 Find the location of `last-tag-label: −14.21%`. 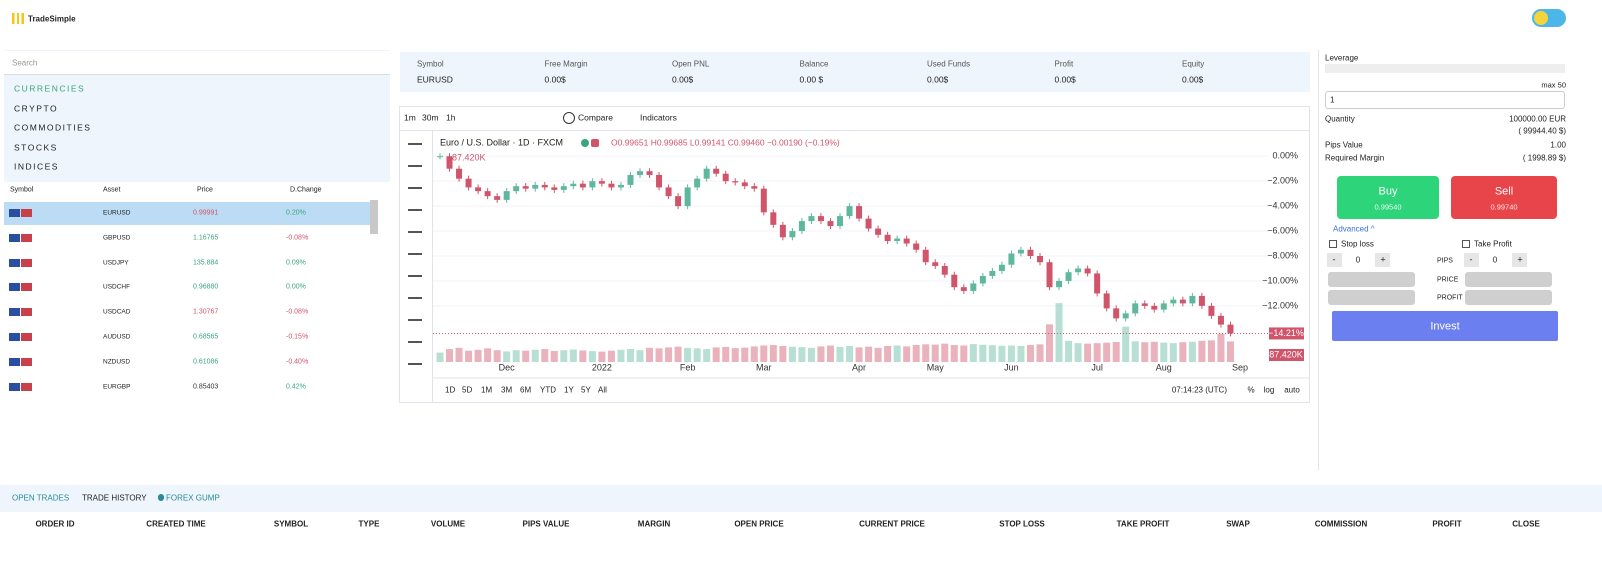

last-tag-label: −14.21% is located at coordinates (1286, 333).